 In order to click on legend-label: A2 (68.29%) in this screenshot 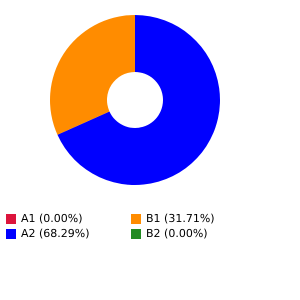, I will do `click(55, 233)`.